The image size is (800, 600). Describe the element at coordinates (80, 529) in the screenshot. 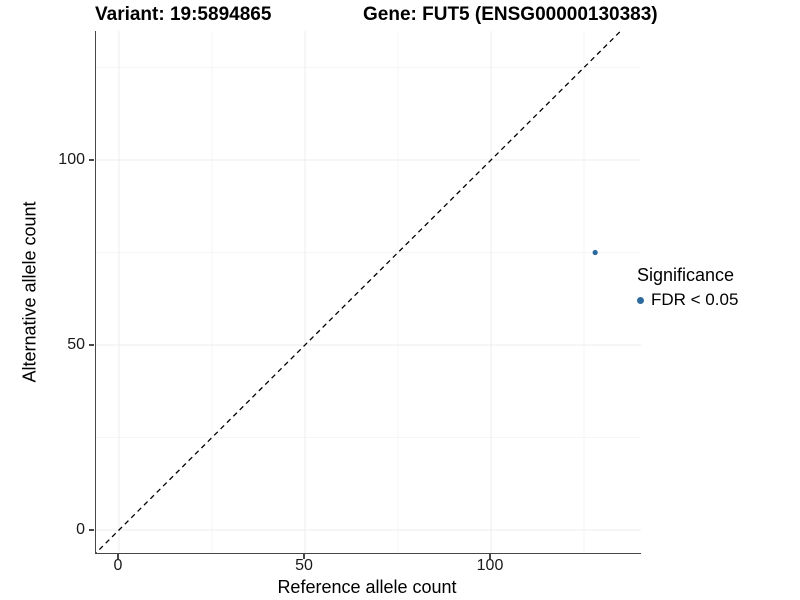

I see `y-axis-tick-label: 0` at that location.